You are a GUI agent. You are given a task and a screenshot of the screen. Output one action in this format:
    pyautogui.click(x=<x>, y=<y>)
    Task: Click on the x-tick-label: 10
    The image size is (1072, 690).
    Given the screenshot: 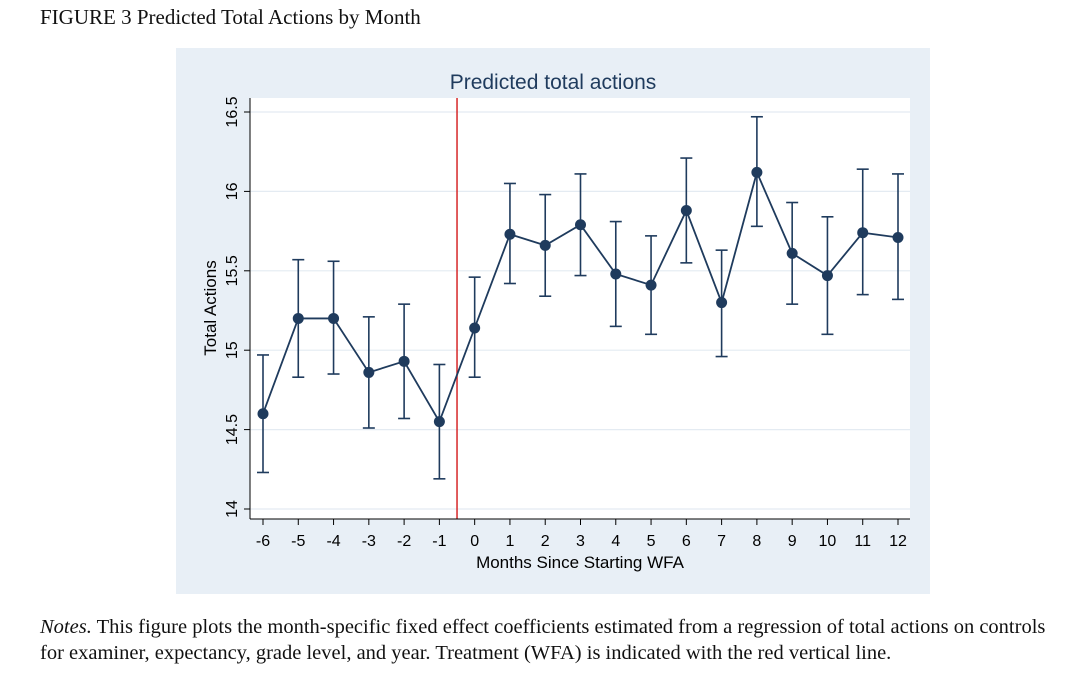 What is the action you would take?
    pyautogui.click(x=828, y=541)
    